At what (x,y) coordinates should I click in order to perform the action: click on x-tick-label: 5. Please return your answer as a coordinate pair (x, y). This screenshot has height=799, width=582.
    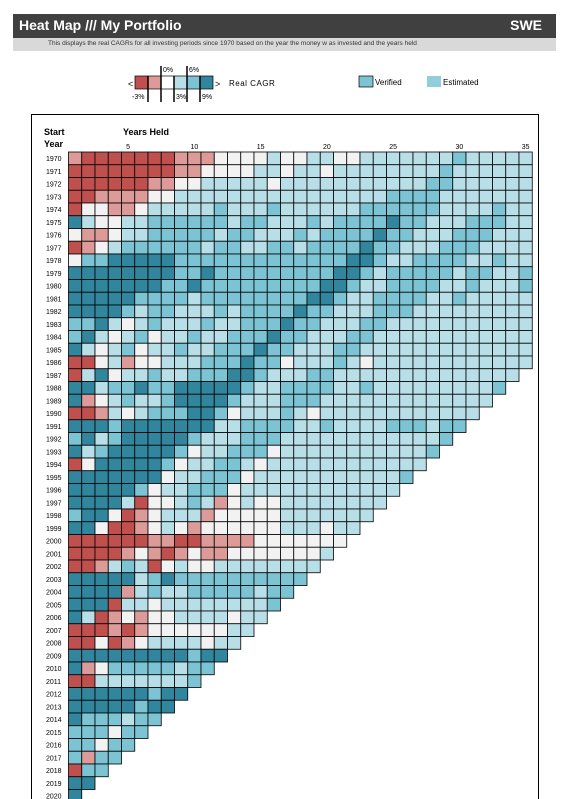
    Looking at the image, I should click on (128, 147).